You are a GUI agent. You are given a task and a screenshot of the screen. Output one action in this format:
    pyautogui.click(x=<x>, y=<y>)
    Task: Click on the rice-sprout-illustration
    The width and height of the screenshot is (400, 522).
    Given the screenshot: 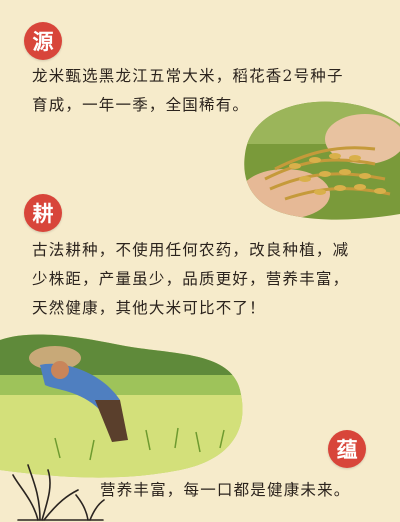 What is the action you would take?
    pyautogui.click(x=58, y=492)
    